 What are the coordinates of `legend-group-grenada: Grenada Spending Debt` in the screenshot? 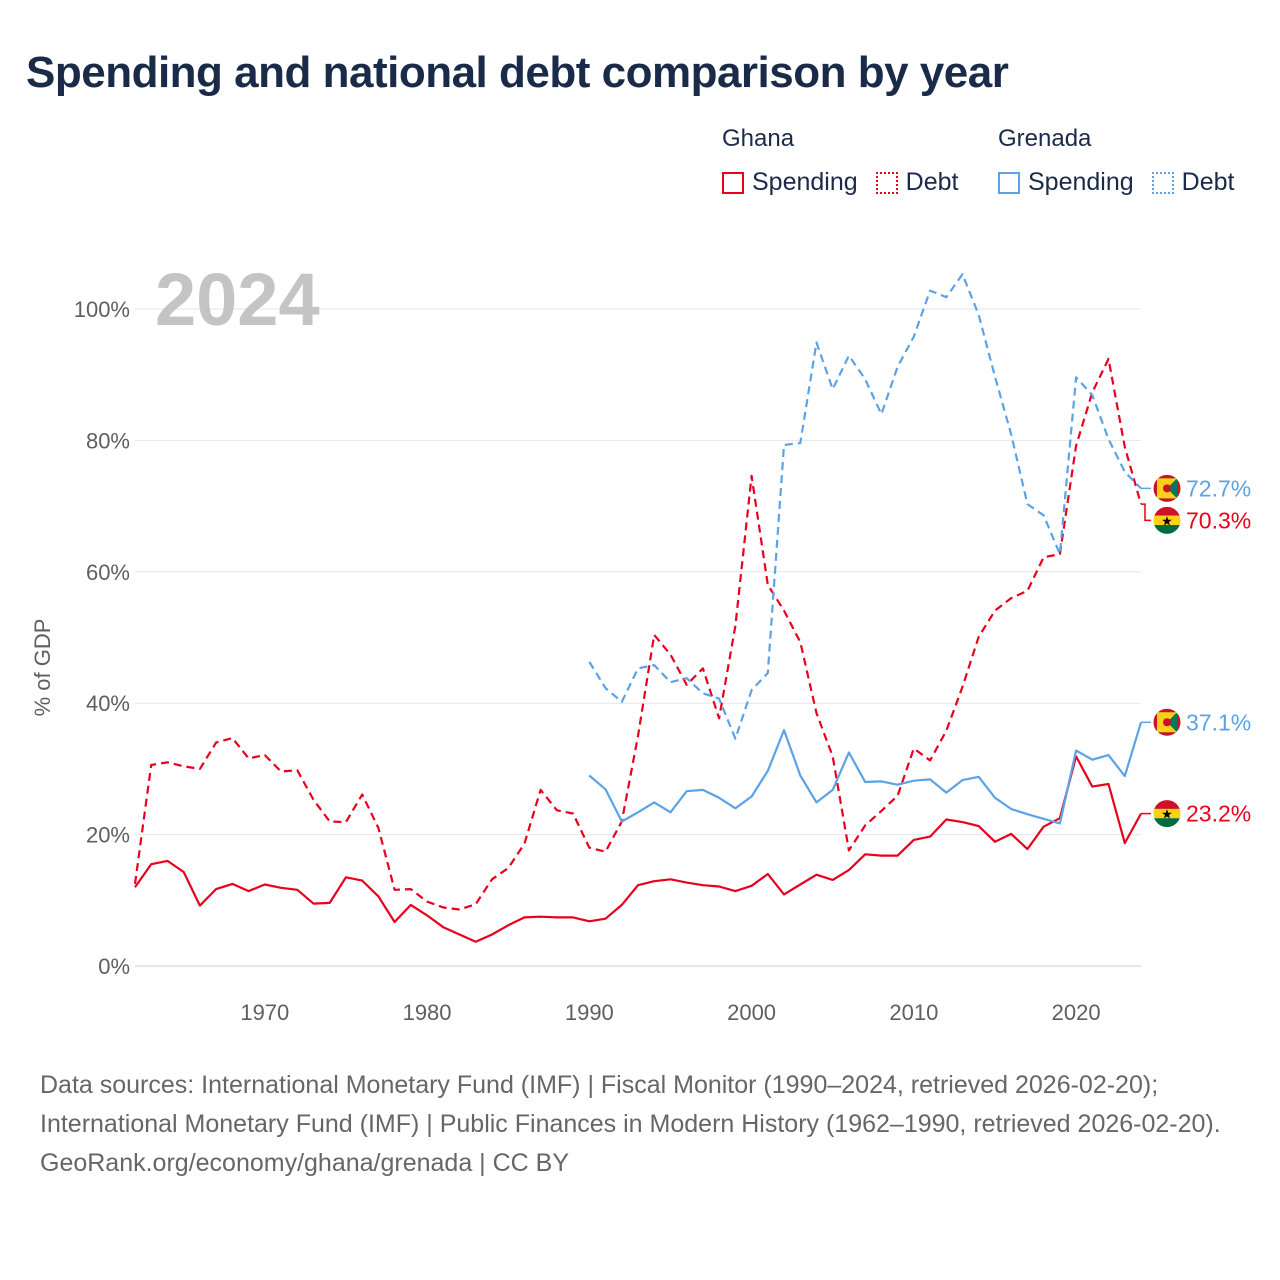 It's located at (1116, 160).